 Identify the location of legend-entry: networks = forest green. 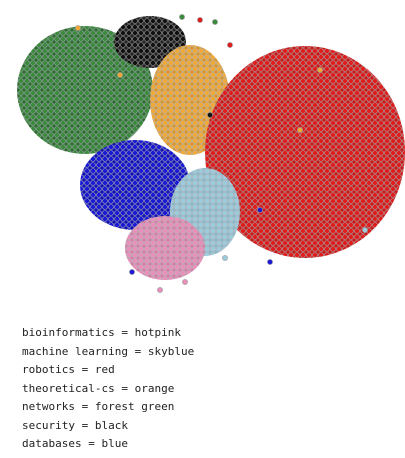
(98, 406).